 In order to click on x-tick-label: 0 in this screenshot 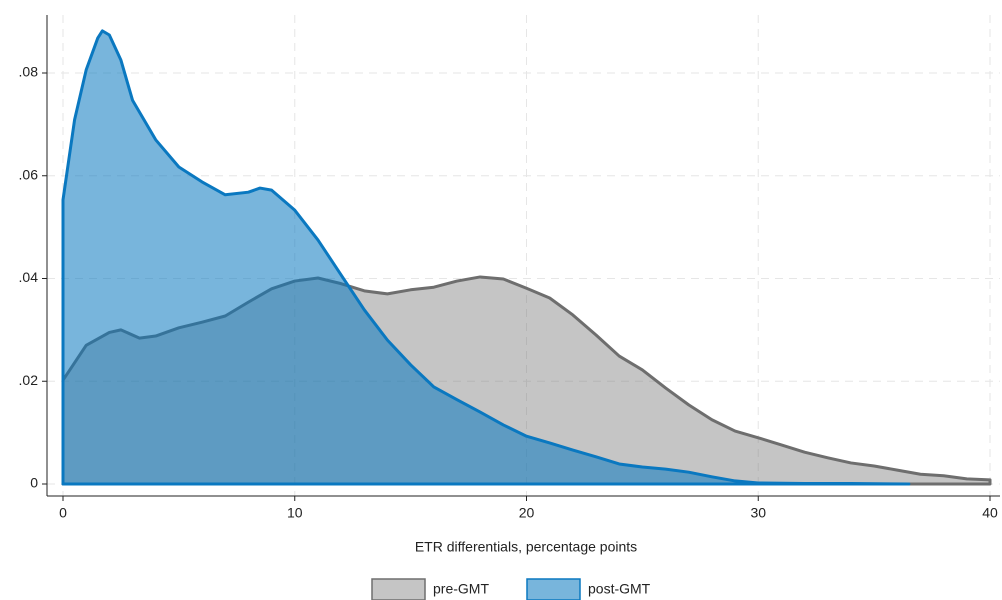, I will do `click(63, 513)`.